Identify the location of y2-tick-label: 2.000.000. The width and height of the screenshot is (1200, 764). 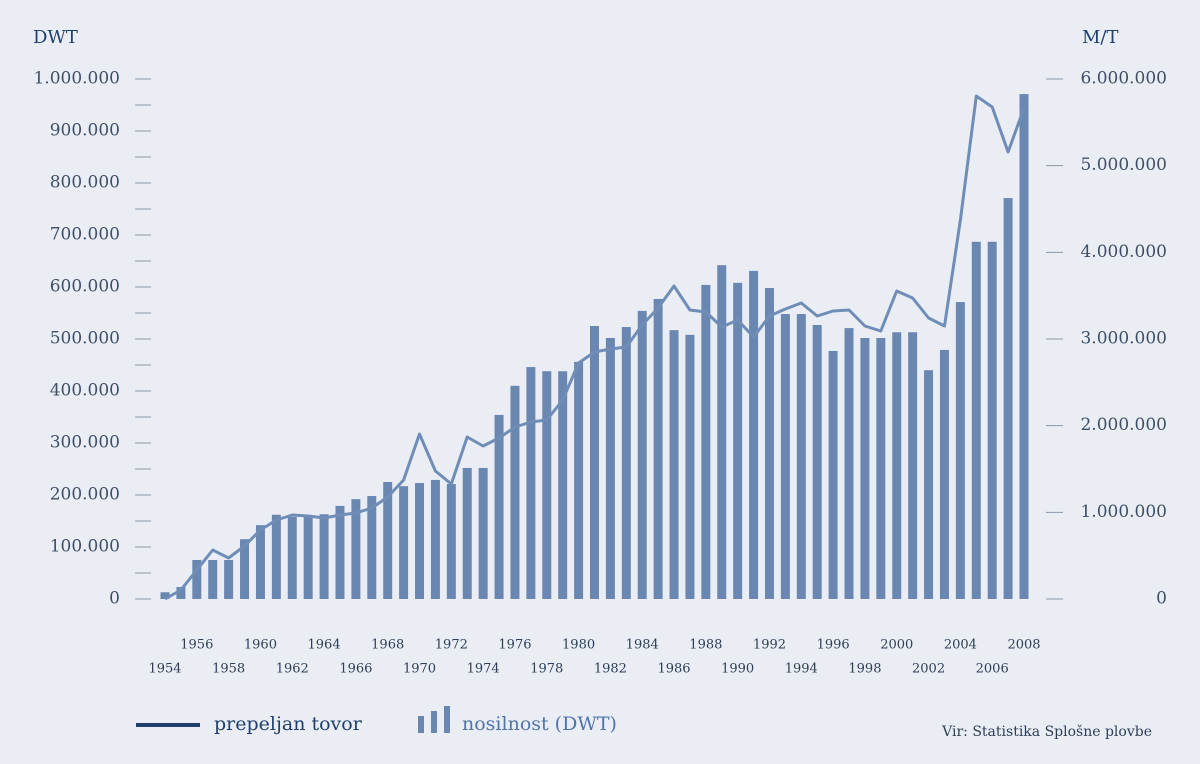
(1123, 425).